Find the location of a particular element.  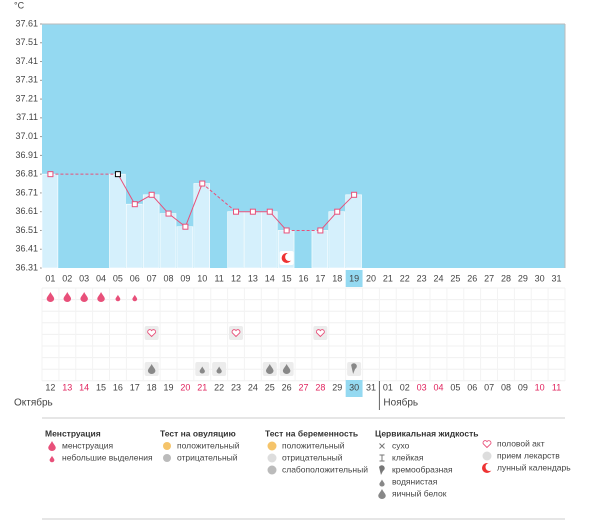

day-label: 15 is located at coordinates (287, 278).